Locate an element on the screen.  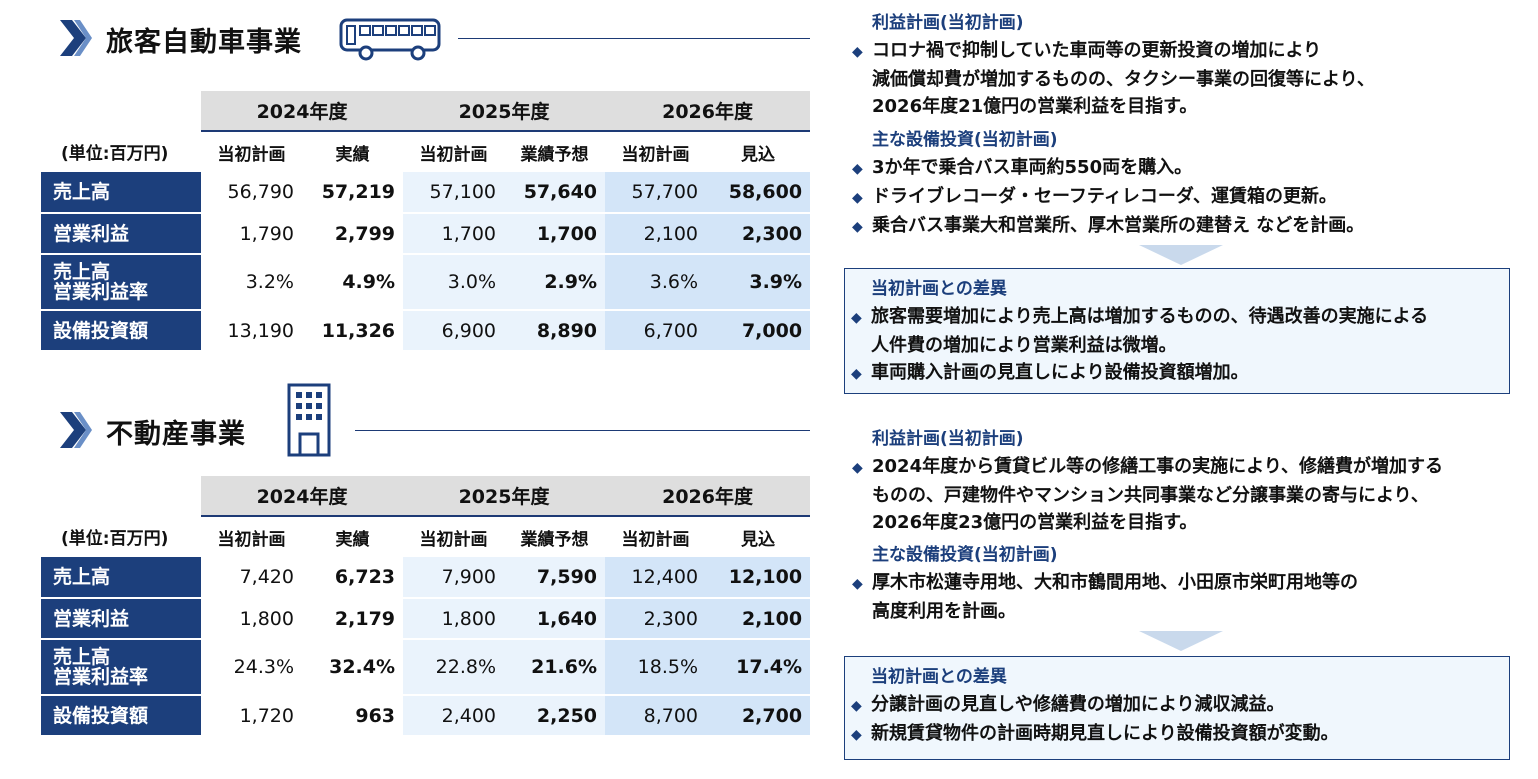
bullet-text: 2024年度から賃貸ビル等の修繕工事の実施により、修繕費が増加する is located at coordinates (1158, 466).